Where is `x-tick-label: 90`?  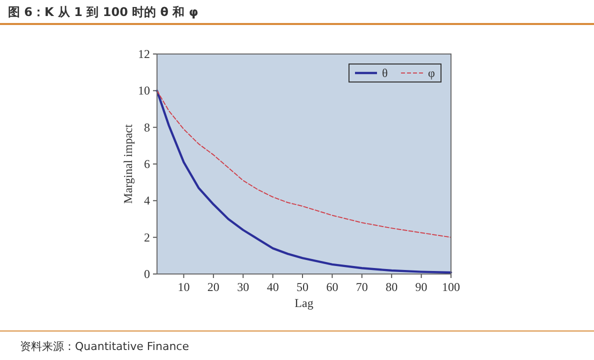 x-tick-label: 90 is located at coordinates (421, 287).